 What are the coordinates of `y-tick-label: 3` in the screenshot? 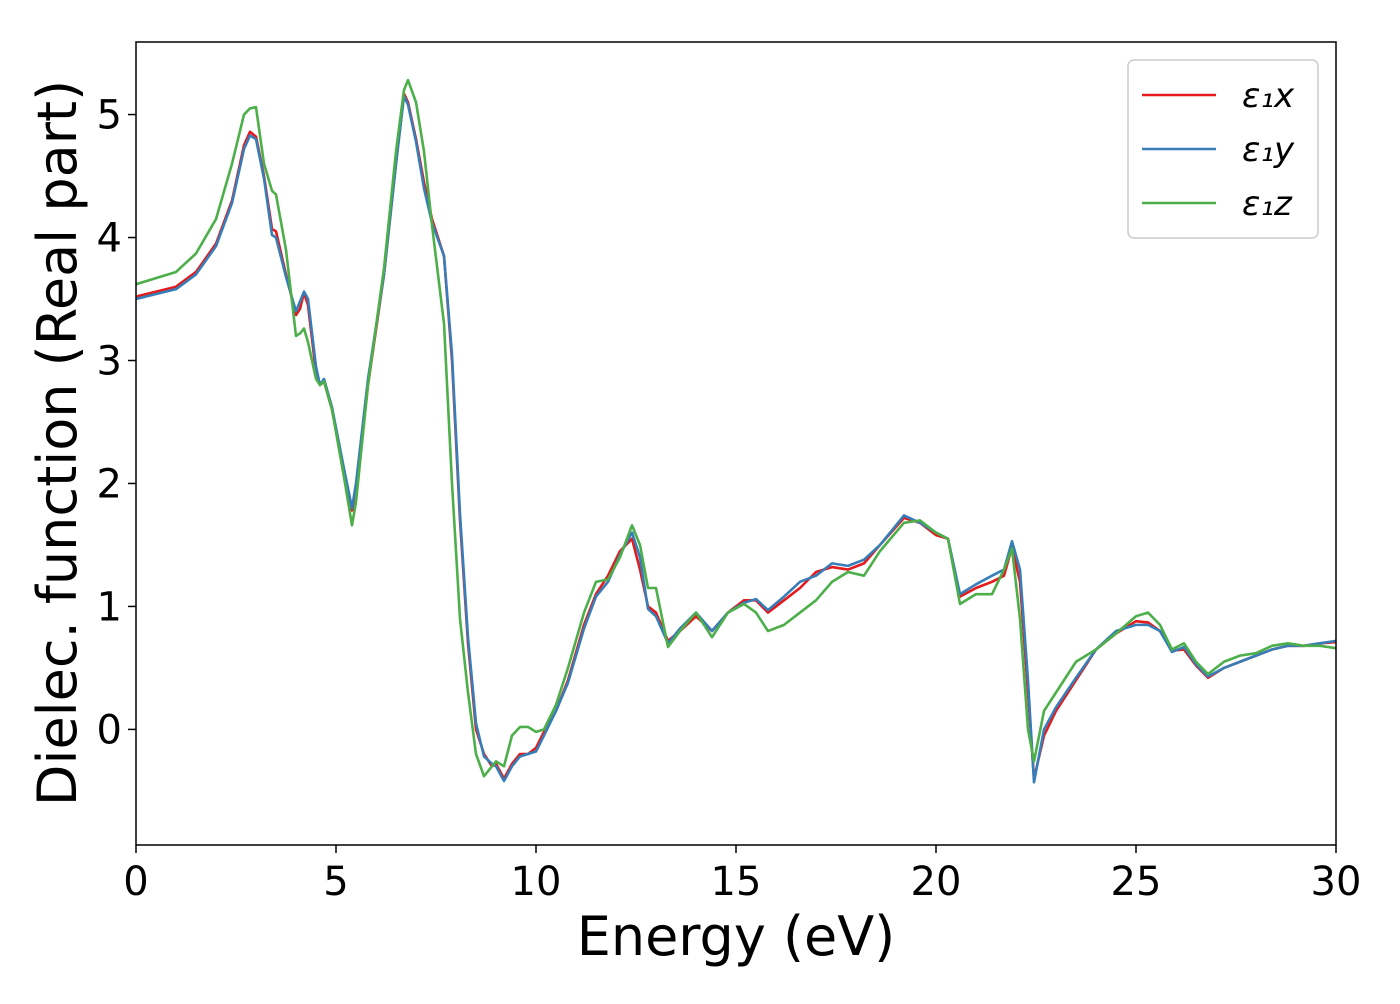 It's located at (109, 361).